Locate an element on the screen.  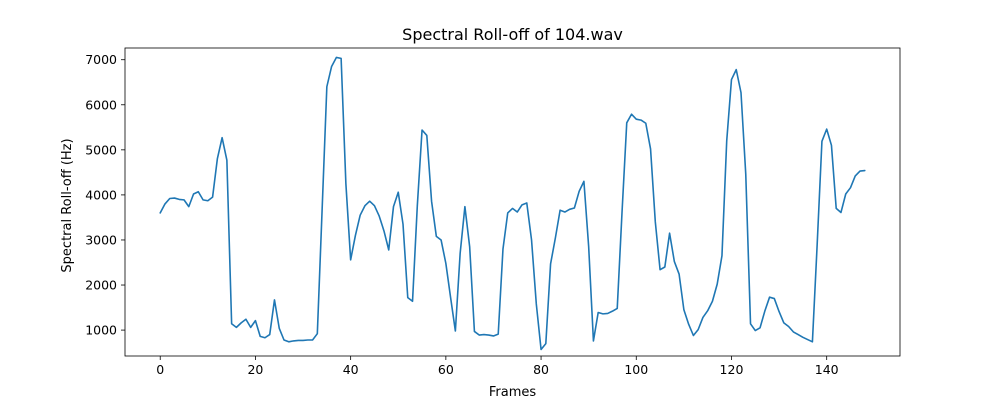
x-tick-label: 40 is located at coordinates (351, 369).